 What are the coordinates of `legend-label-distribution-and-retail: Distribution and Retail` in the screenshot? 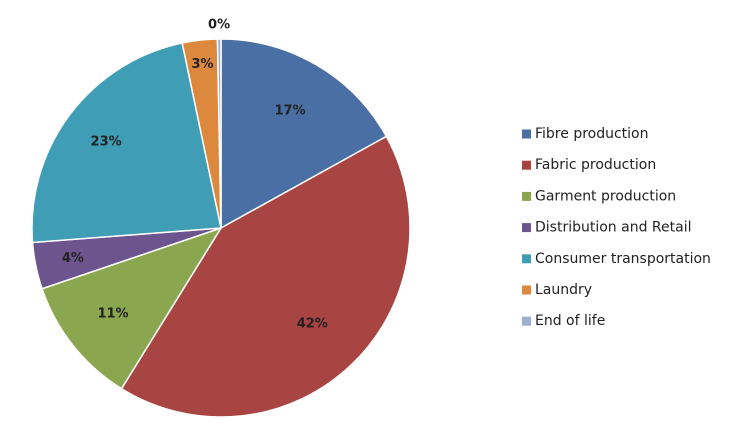 It's located at (613, 228).